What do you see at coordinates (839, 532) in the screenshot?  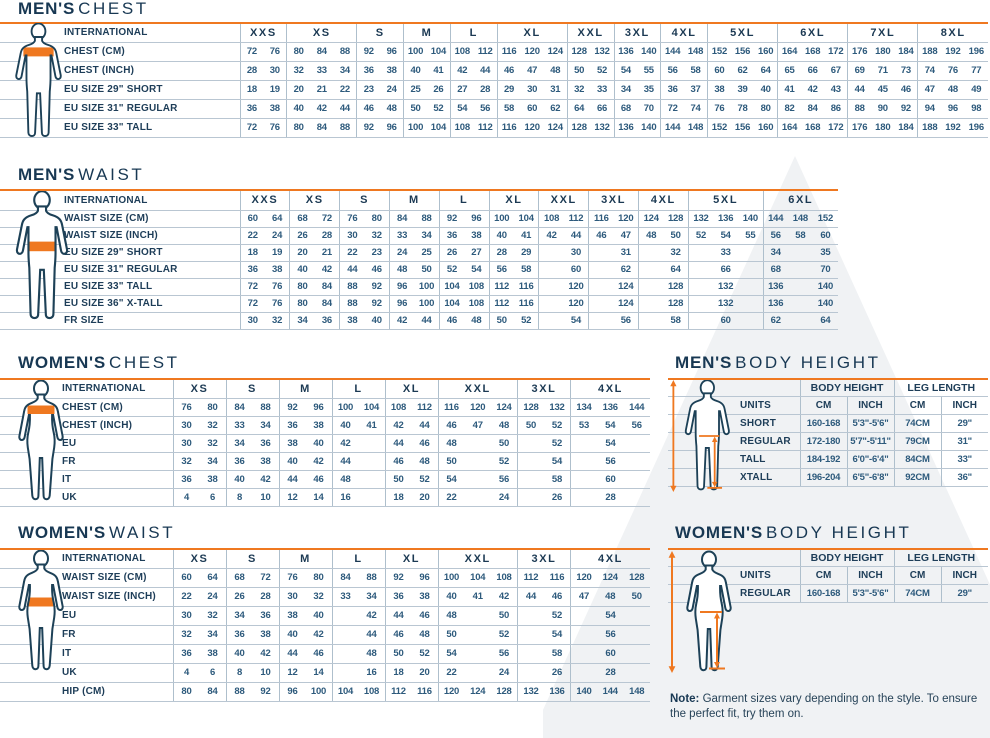 I see `title-rest: BODY HEIGHT` at bounding box center [839, 532].